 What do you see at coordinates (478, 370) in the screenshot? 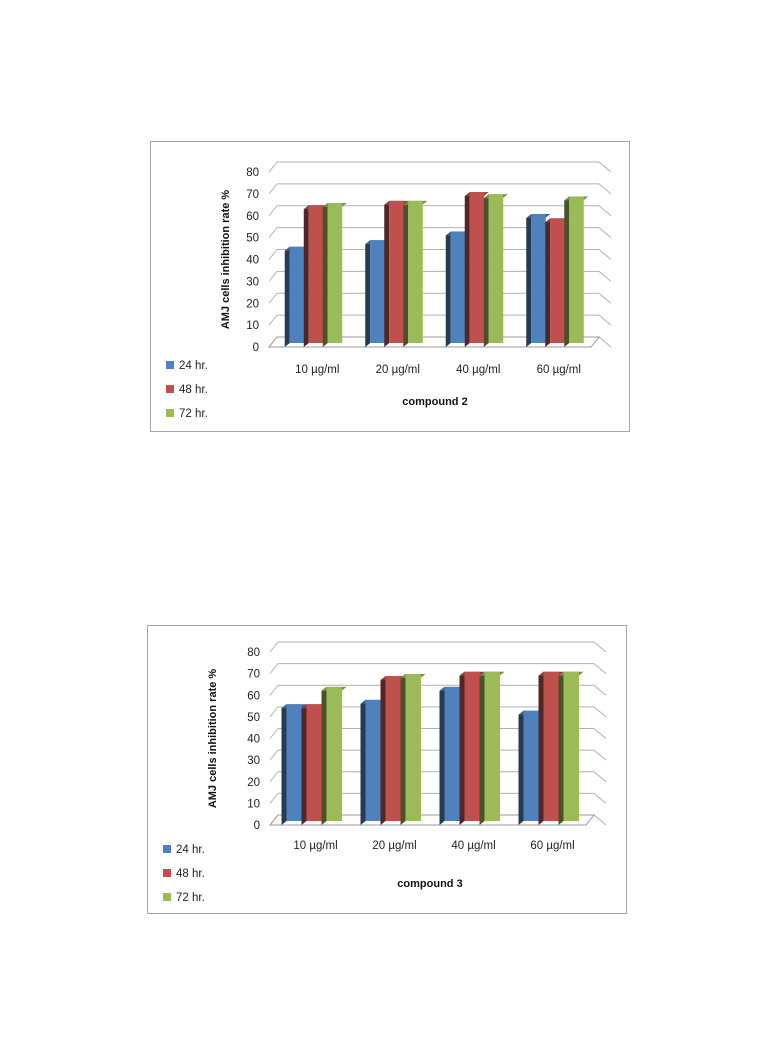
I see `x-category-label: 40 µg/ml` at bounding box center [478, 370].